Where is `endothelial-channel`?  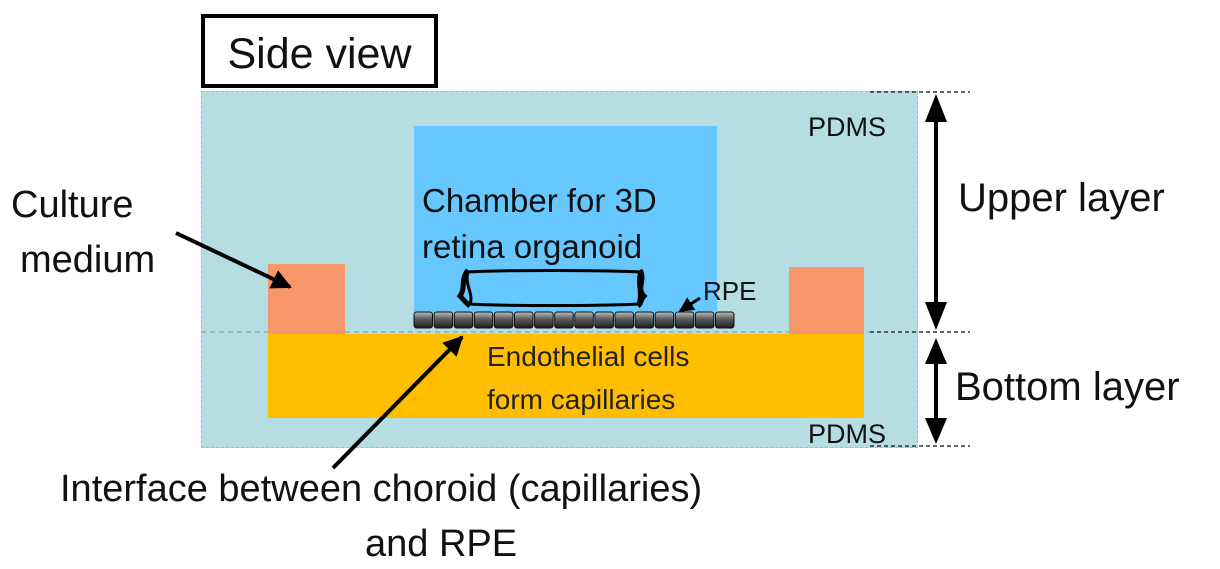
endothelial-channel is located at coordinates (566, 376).